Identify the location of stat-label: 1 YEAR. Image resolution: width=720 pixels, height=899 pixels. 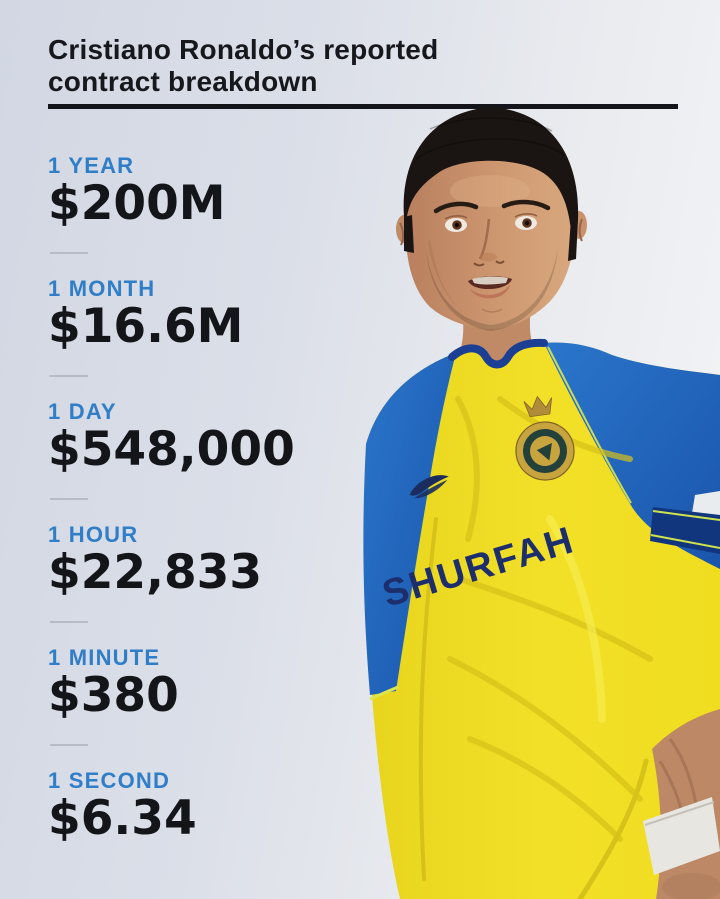
(91, 165).